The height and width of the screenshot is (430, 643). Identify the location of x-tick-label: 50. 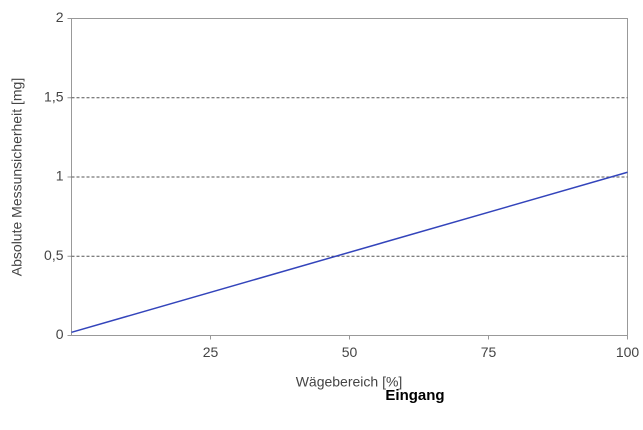
(350, 352).